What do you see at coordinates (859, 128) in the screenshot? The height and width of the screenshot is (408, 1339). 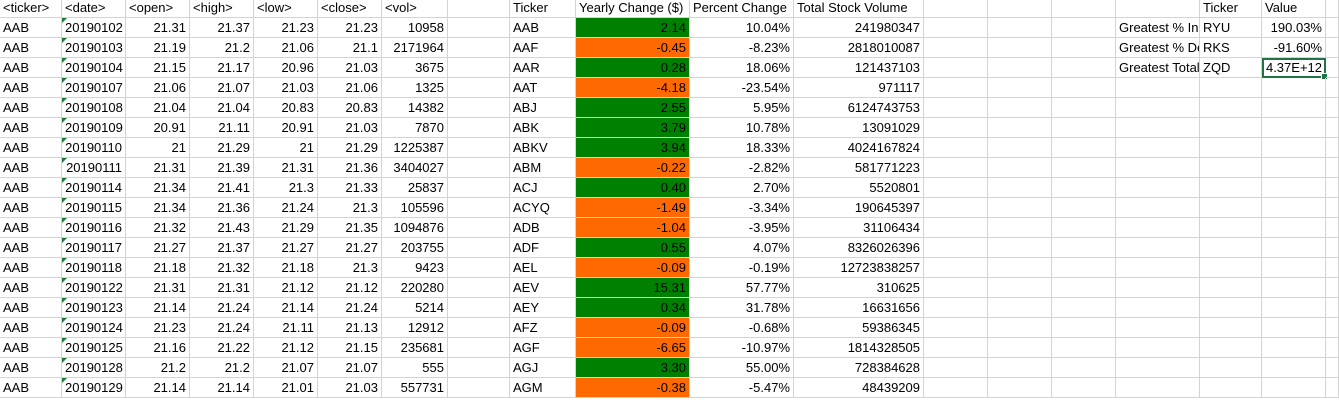 I see `total-volume-cell: 13091029` at bounding box center [859, 128].